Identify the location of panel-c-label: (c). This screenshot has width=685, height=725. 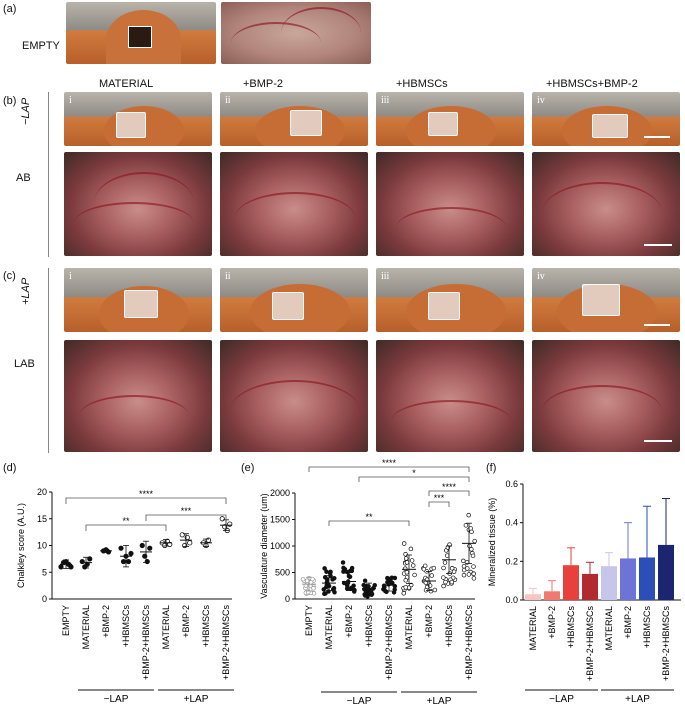
(9, 276).